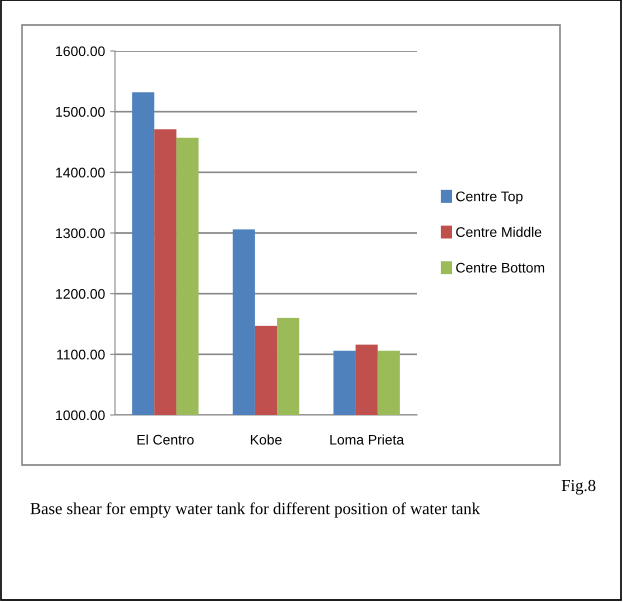 Image resolution: width=623 pixels, height=602 pixels. I want to click on y-tick-label: 1400.00, so click(80, 173).